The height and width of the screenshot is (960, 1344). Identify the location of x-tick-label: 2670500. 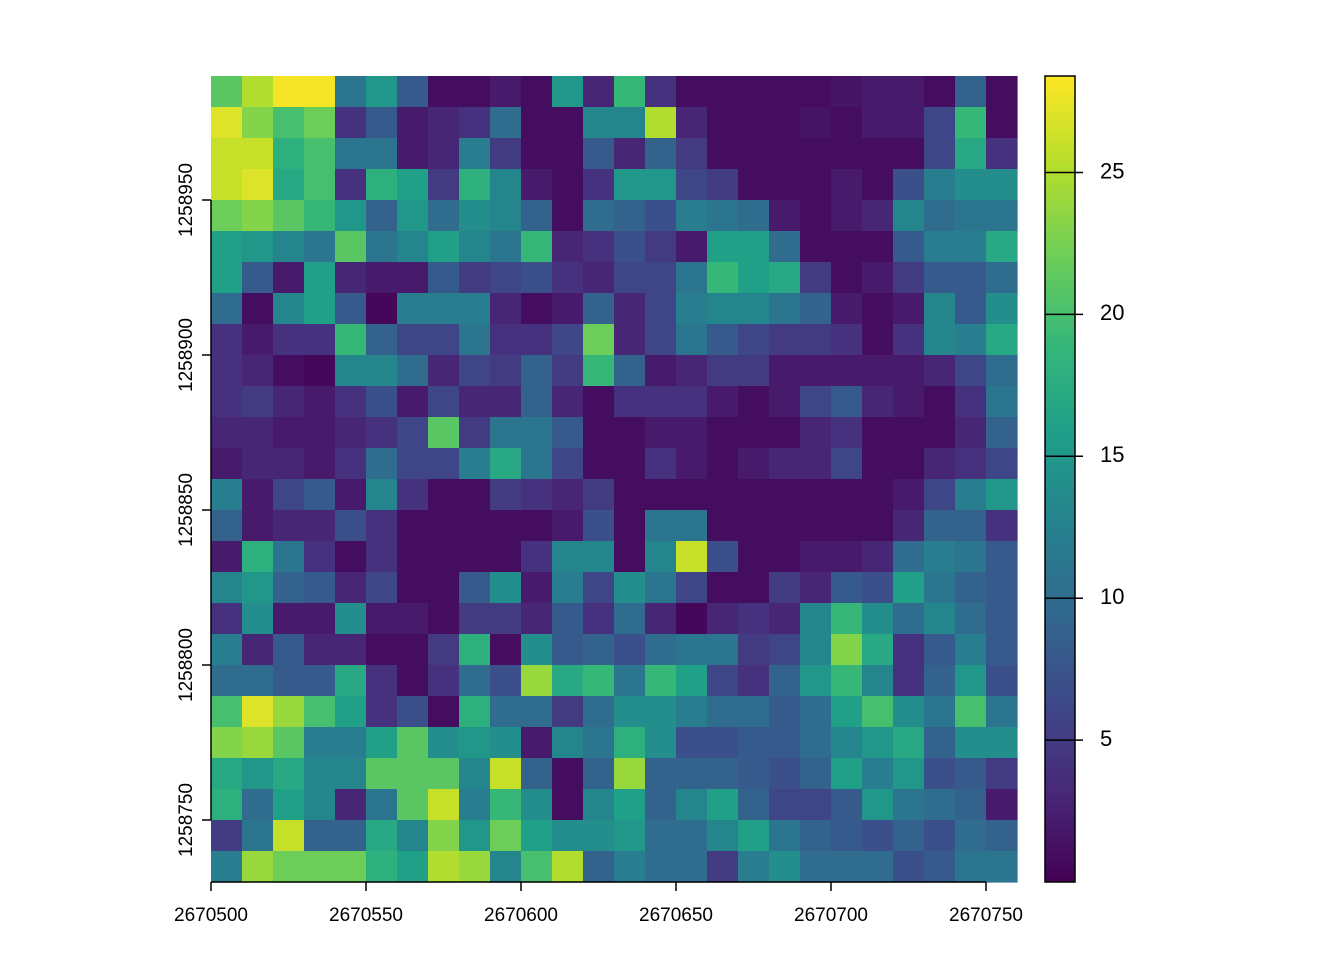
(211, 915).